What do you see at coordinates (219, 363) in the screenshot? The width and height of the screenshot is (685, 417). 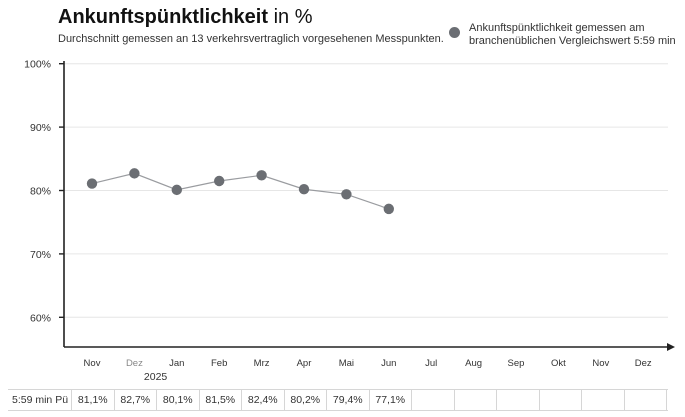 I see `x-tick-label: Feb` at bounding box center [219, 363].